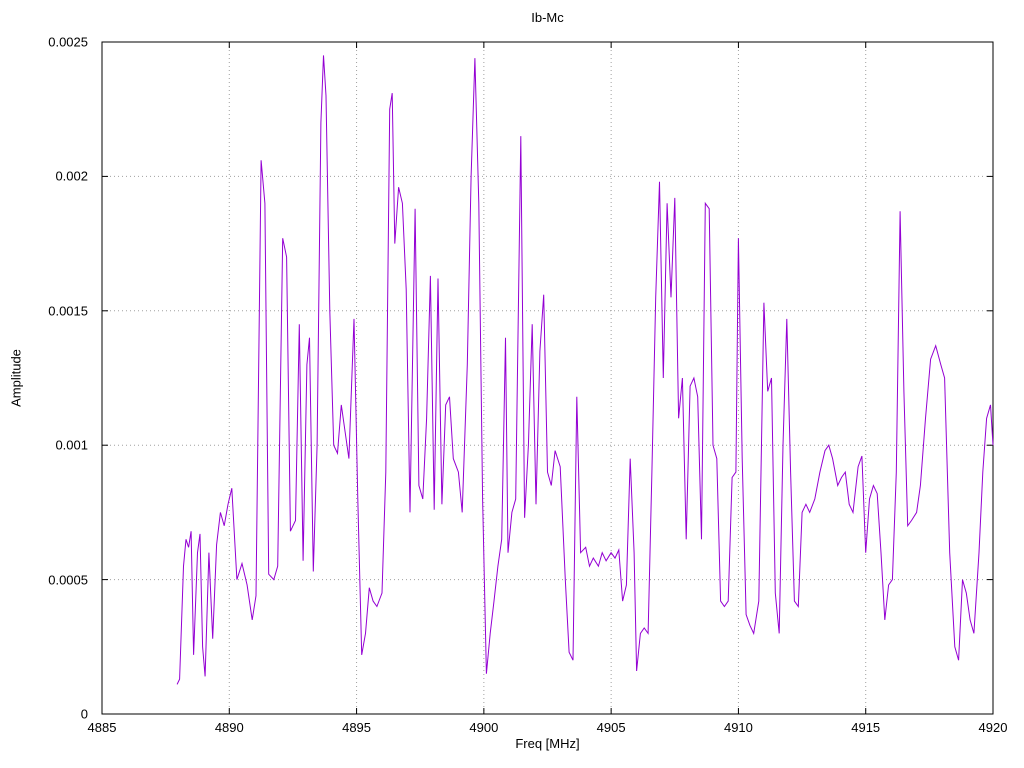 The image size is (1024, 768). I want to click on y-tick-label: 0, so click(84, 714).